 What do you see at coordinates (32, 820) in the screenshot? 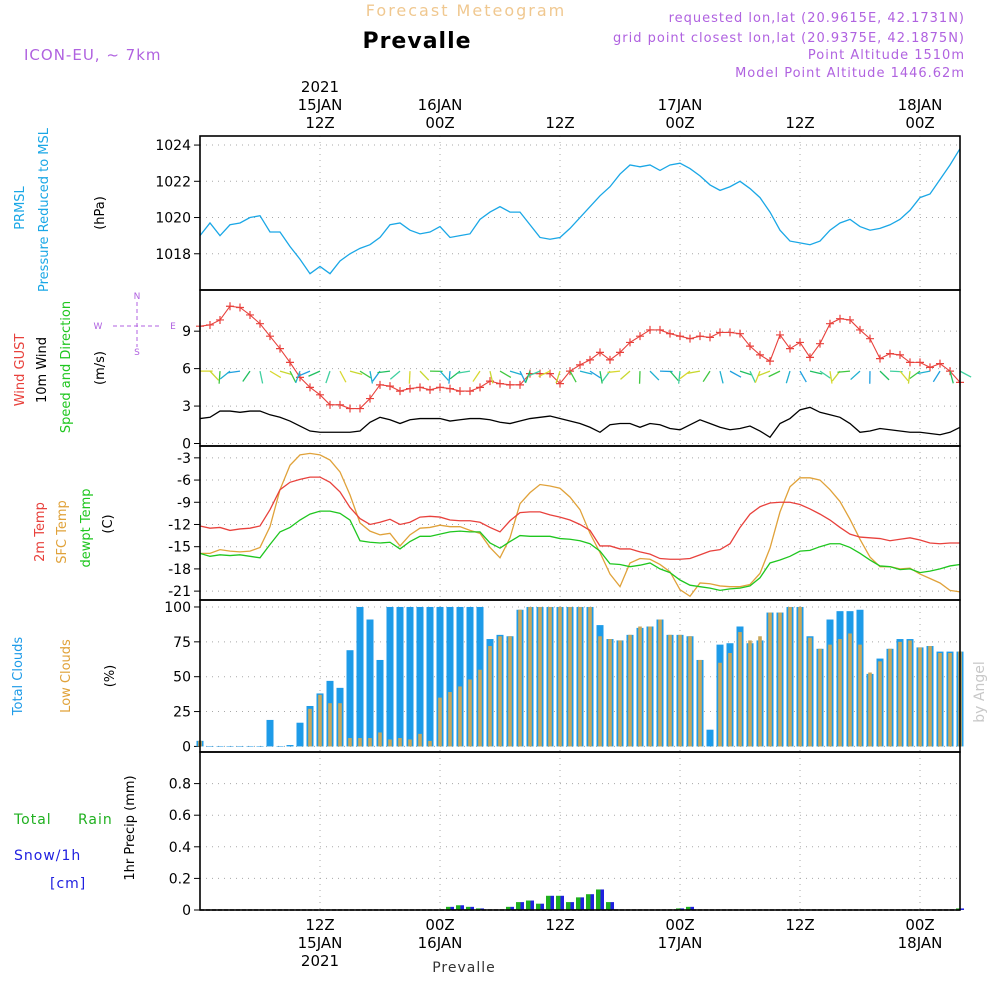
I see `total-label: Total` at bounding box center [32, 820].